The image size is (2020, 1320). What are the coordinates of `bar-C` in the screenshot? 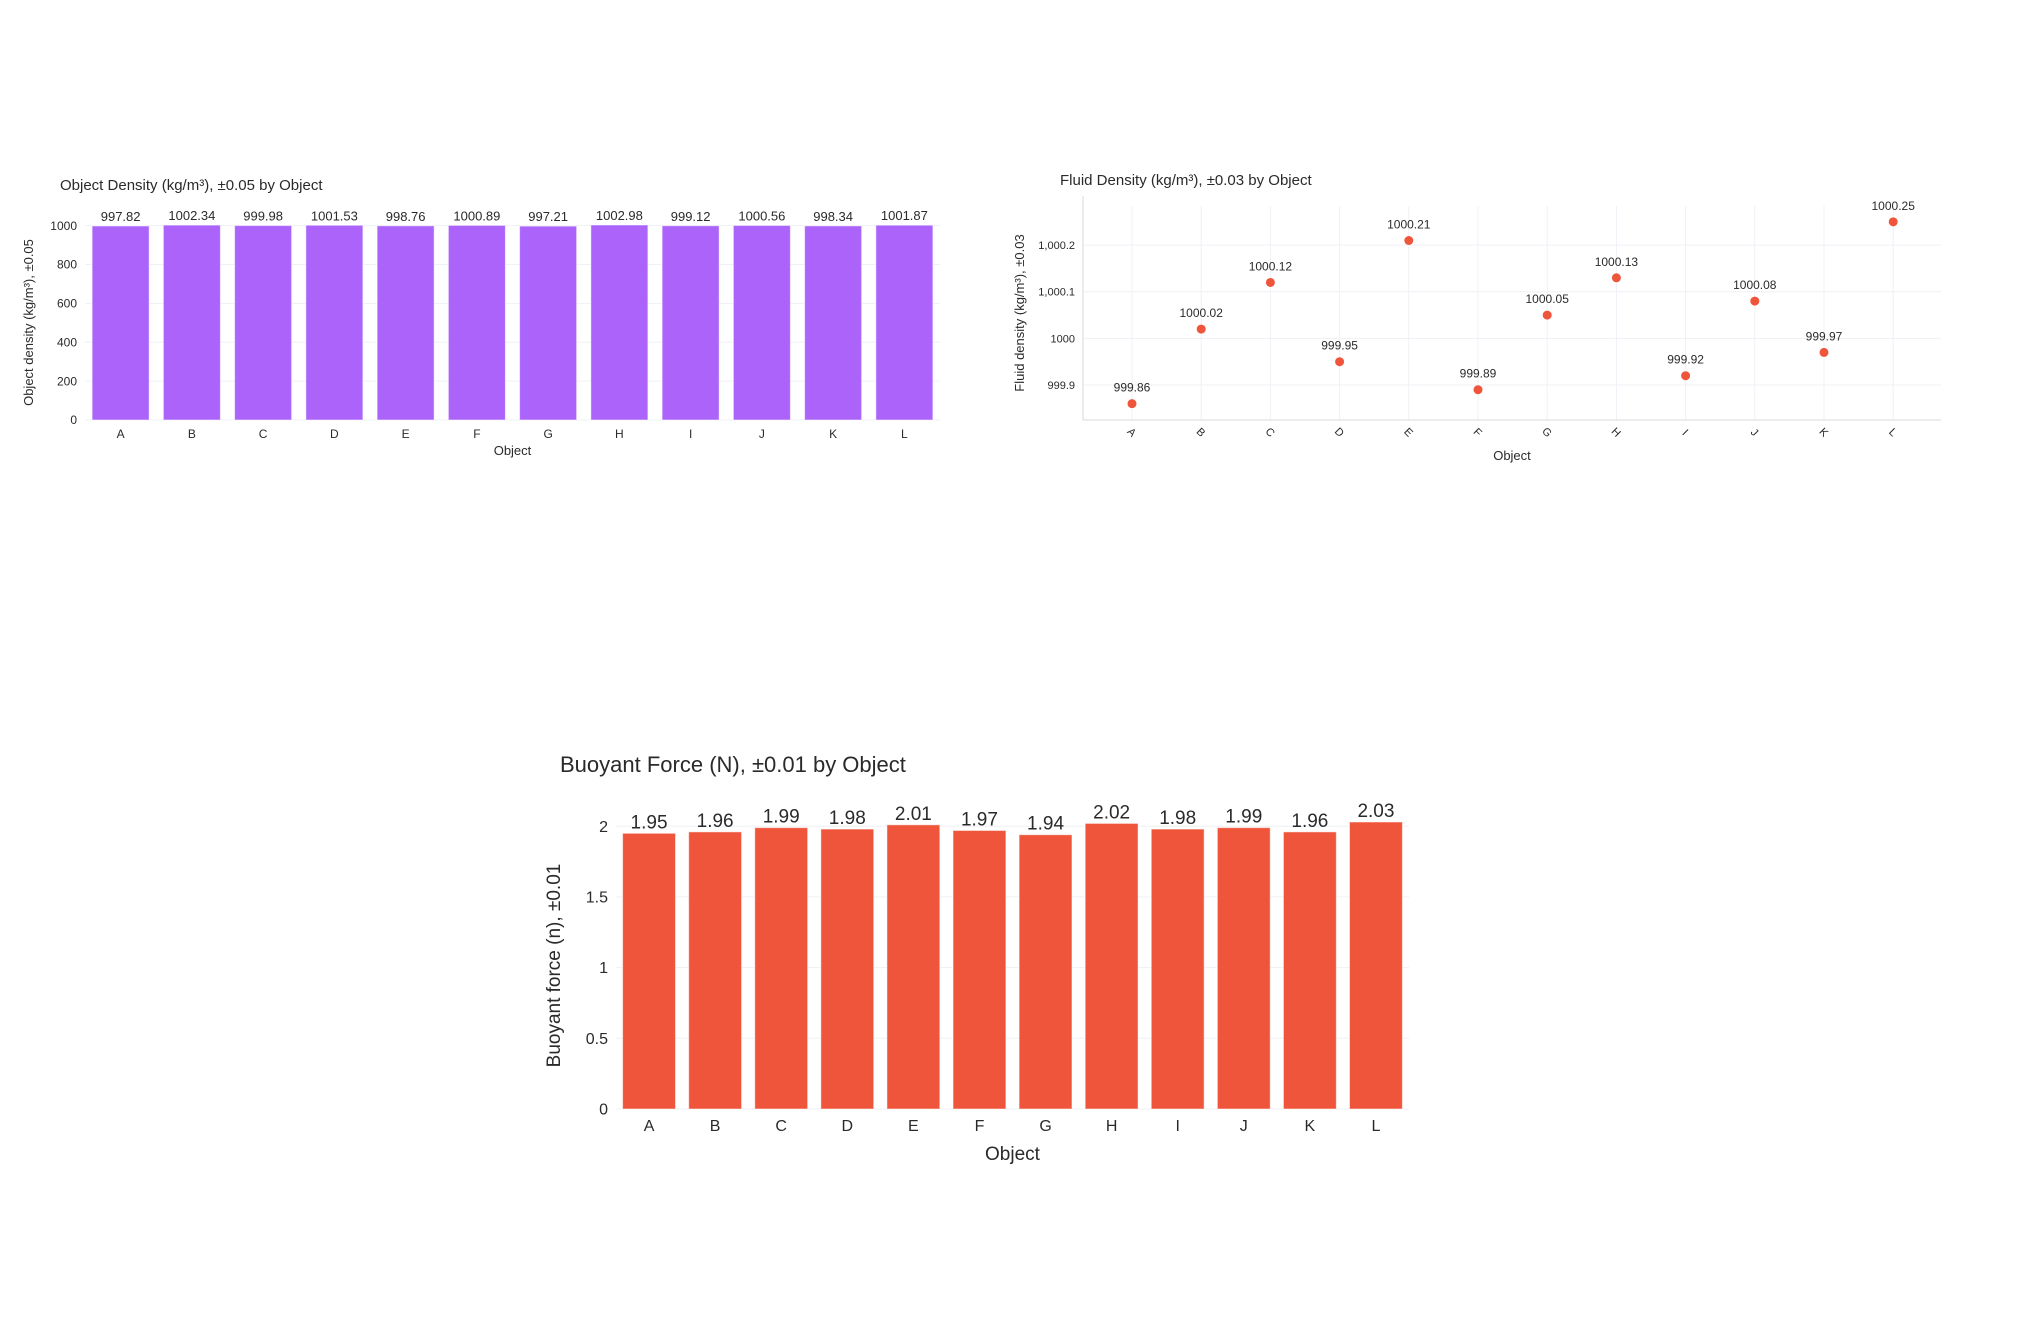 It's located at (781, 968).